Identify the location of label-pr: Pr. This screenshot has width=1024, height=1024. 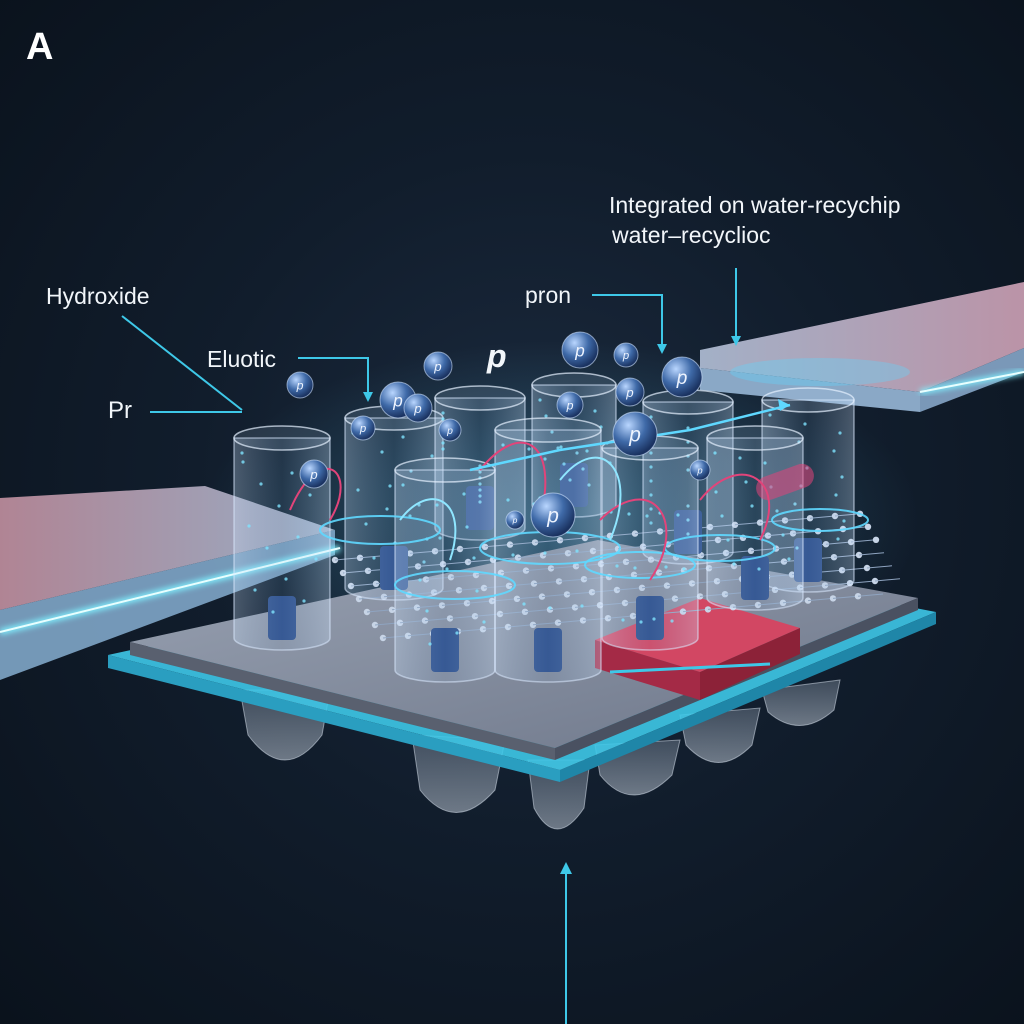
(120, 410).